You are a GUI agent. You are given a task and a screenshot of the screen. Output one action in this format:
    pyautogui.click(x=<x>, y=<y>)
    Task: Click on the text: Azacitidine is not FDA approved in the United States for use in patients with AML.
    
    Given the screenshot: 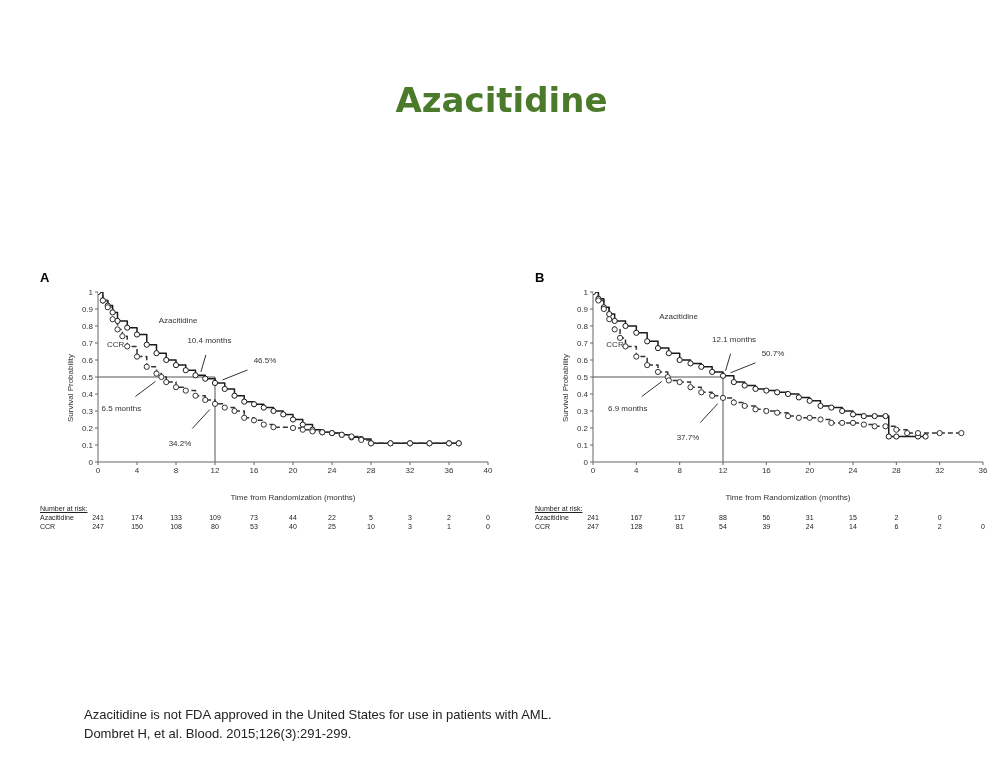 What is the action you would take?
    pyautogui.click(x=318, y=715)
    